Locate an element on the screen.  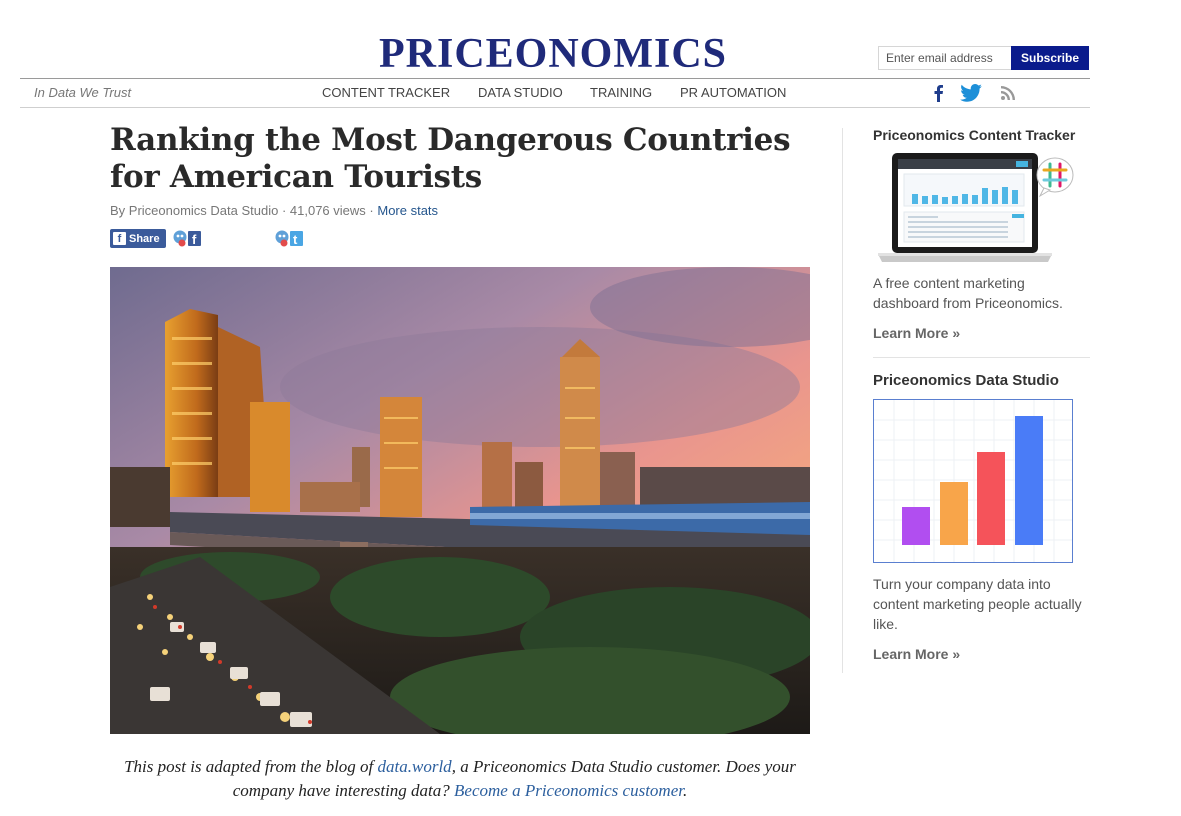
data-studio-chart-image is located at coordinates (973, 481).